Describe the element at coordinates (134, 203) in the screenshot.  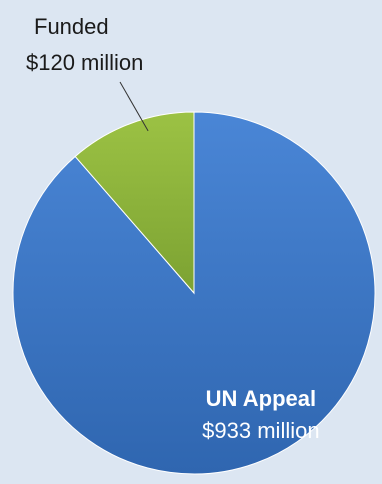
I see `pie-slice-funded` at that location.